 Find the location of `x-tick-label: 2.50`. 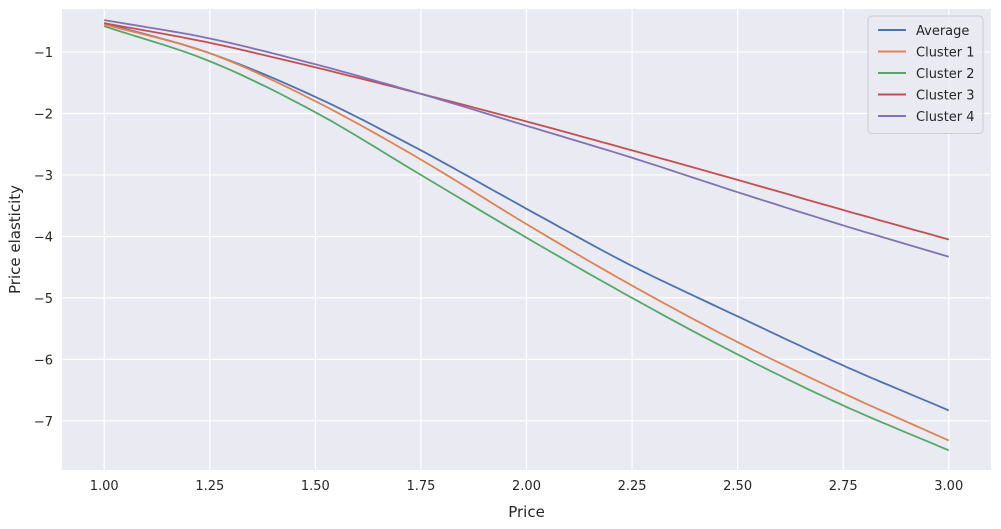

x-tick-label: 2.50 is located at coordinates (737, 486).